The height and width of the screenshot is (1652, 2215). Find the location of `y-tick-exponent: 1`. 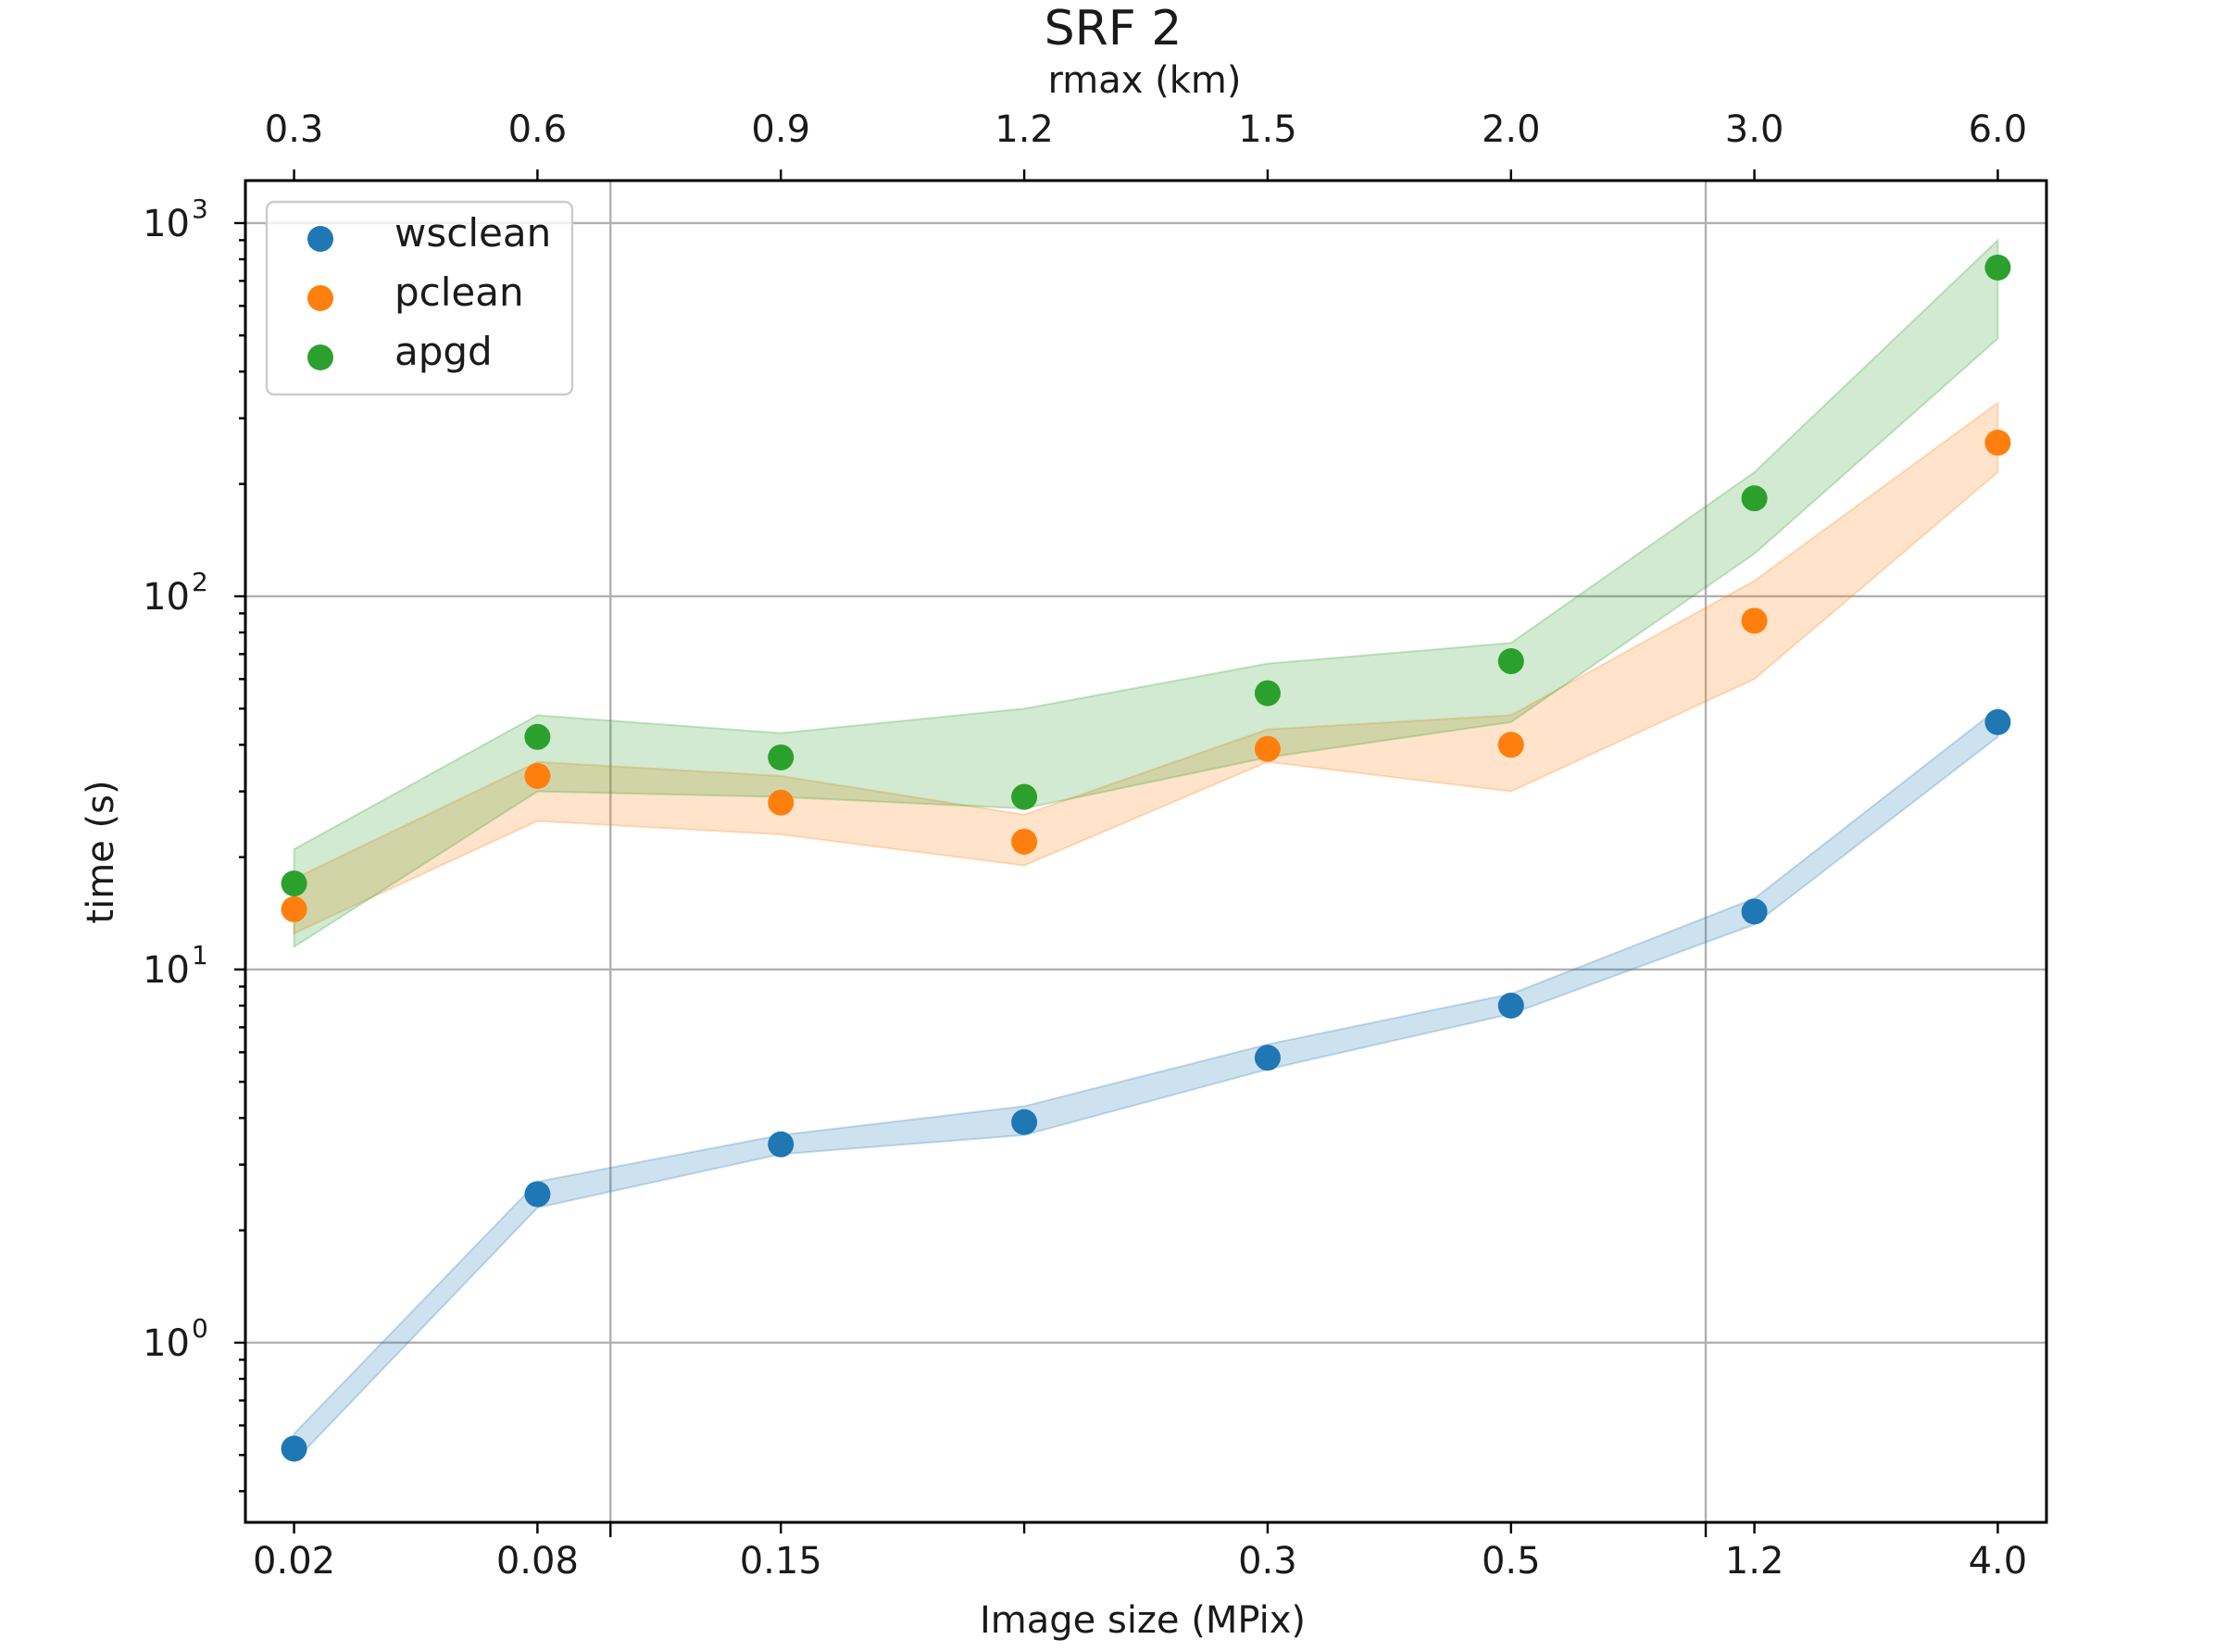

y-tick-exponent: 1 is located at coordinates (200, 955).